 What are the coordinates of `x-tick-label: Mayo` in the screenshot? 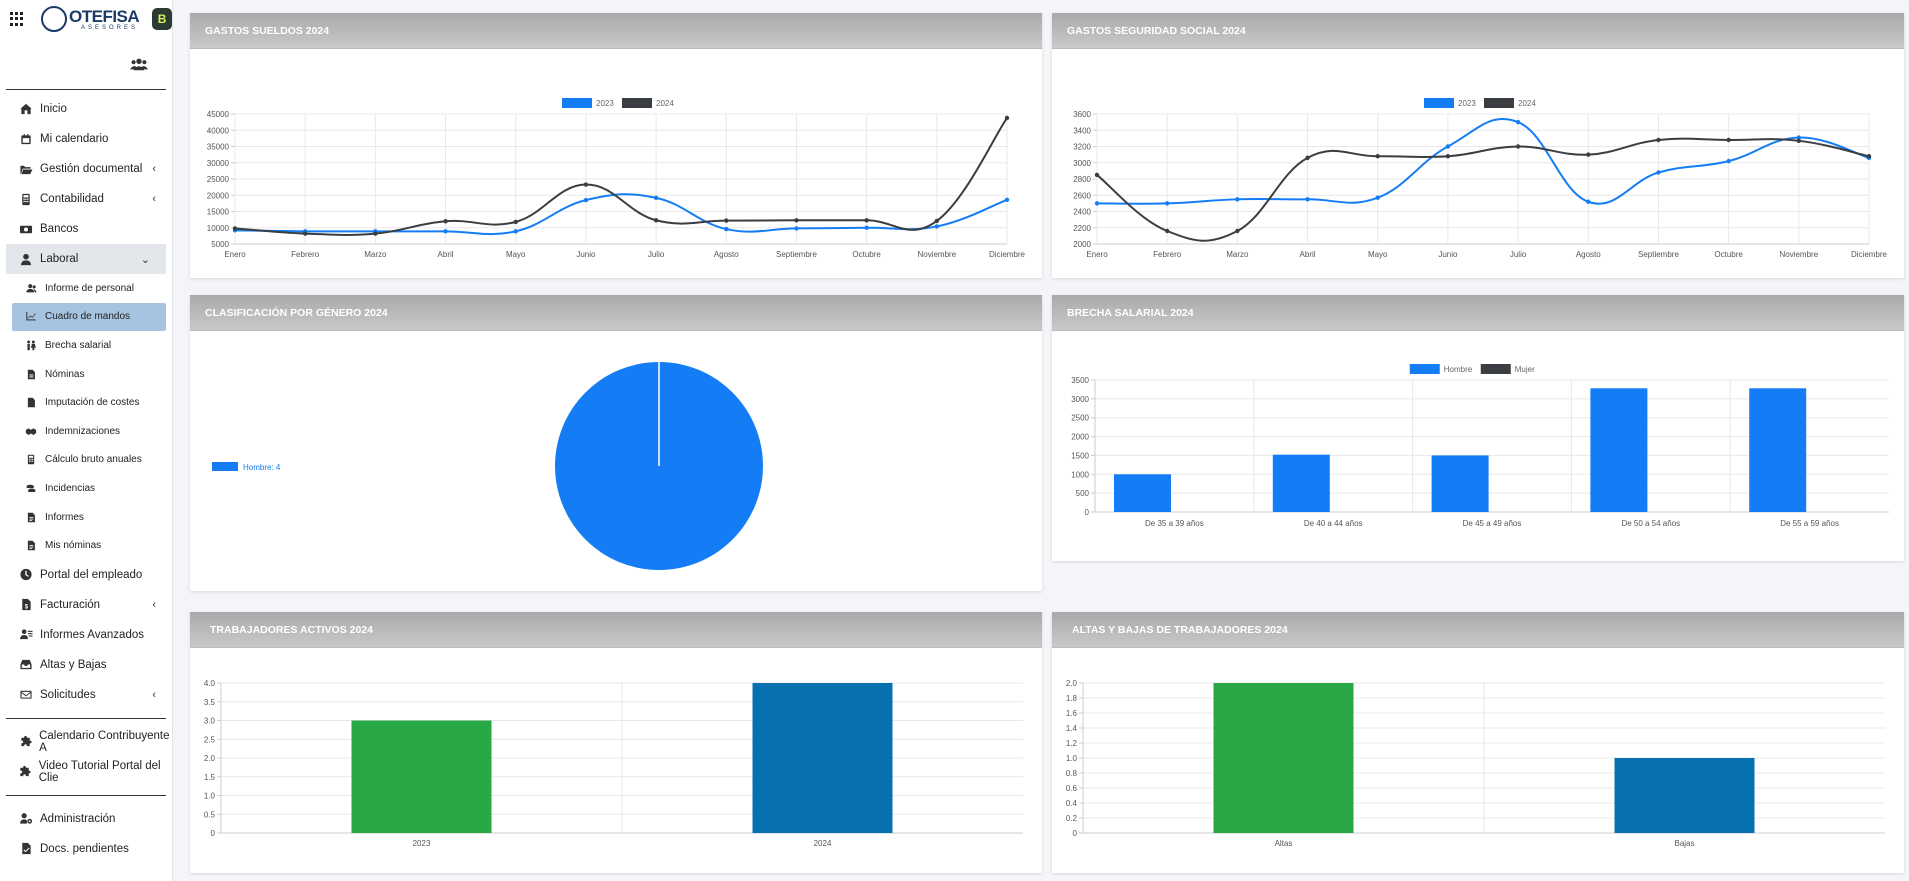 It's located at (516, 254).